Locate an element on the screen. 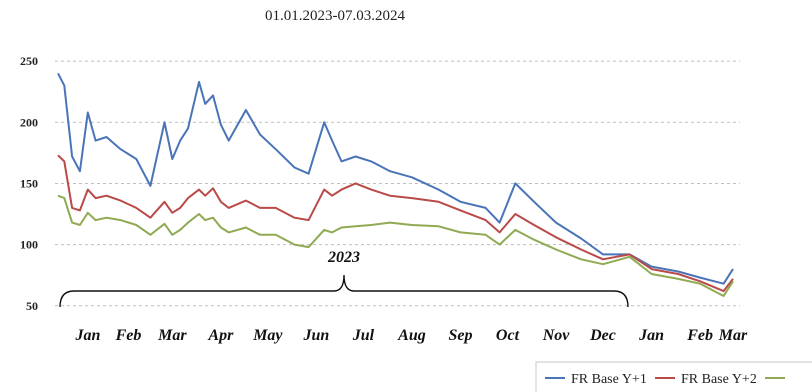 This screenshot has height=392, width=812. year-bracket: 2023 is located at coordinates (344, 278).